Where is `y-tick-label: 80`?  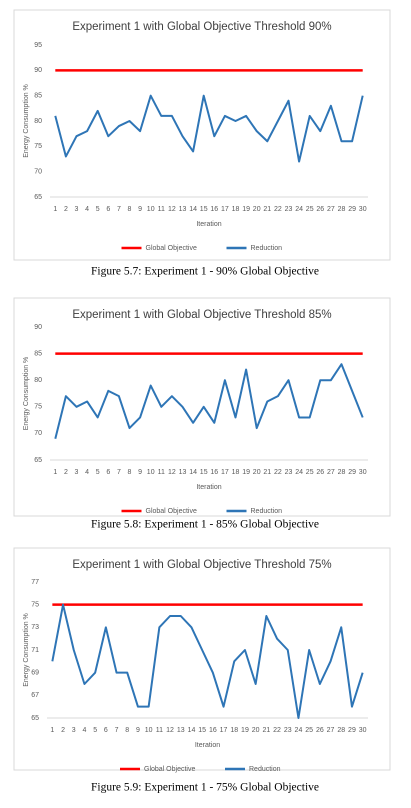 y-tick-label: 80 is located at coordinates (38, 121).